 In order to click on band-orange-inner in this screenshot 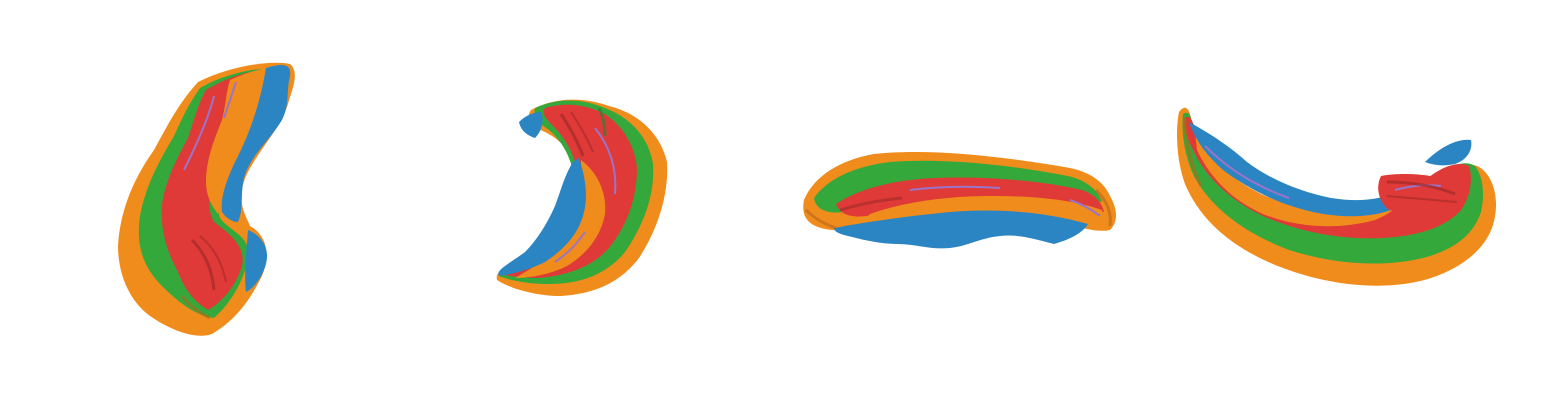, I will do `click(1304, 179)`.